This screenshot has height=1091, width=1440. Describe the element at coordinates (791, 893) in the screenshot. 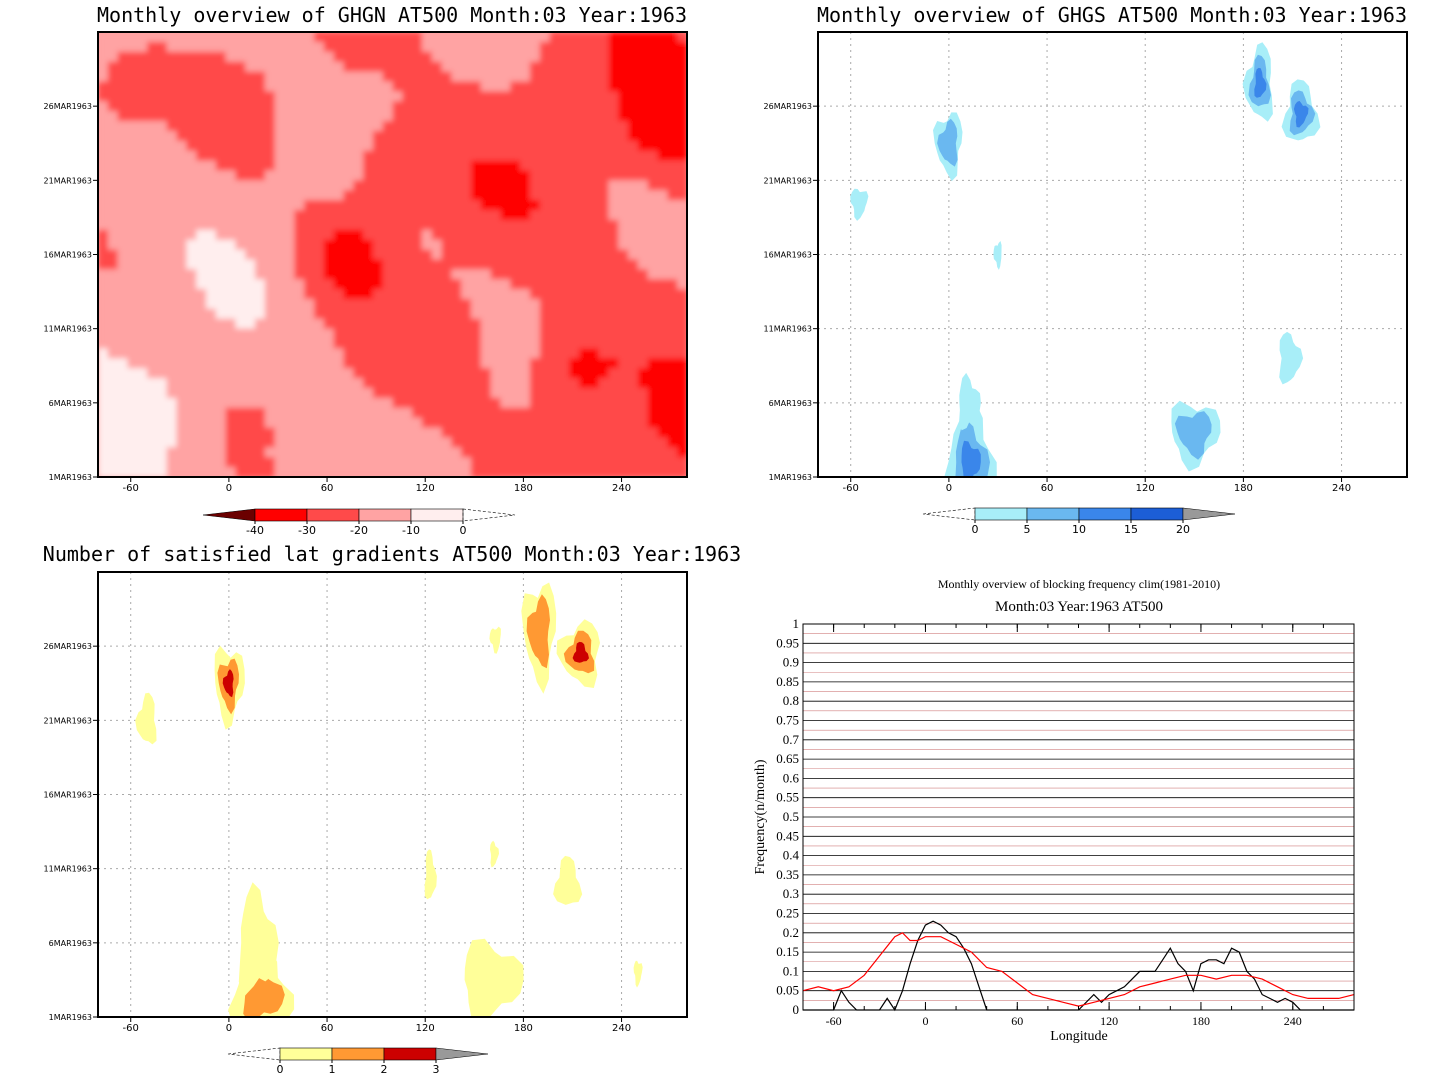

I see `freq-ytick-label: 0.3` at that location.